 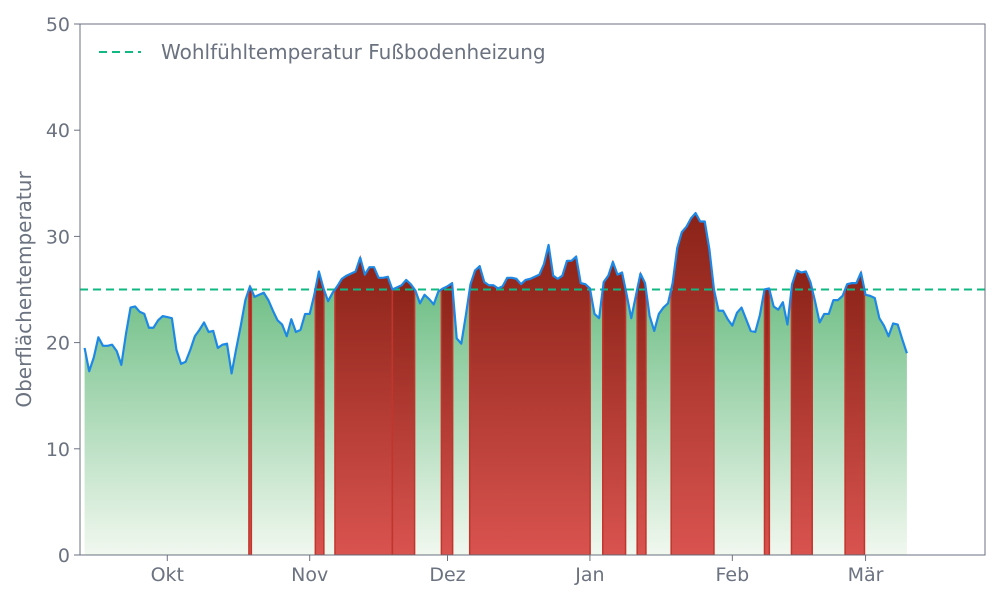 What do you see at coordinates (517, 570) in the screenshot?
I see `x-axis: Okt Nov Dez Jan Feb Mär` at bounding box center [517, 570].